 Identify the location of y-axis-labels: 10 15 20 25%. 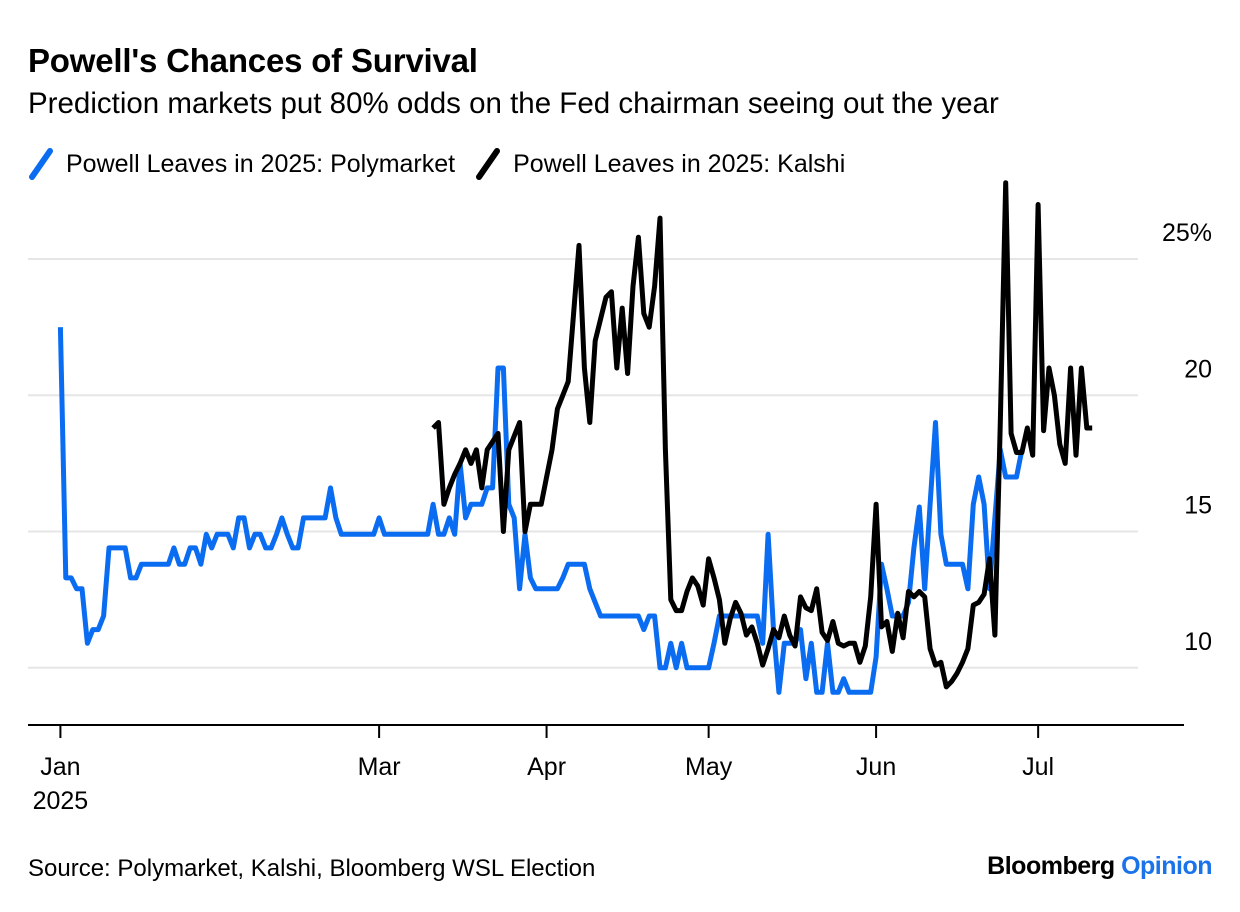
(1187, 437).